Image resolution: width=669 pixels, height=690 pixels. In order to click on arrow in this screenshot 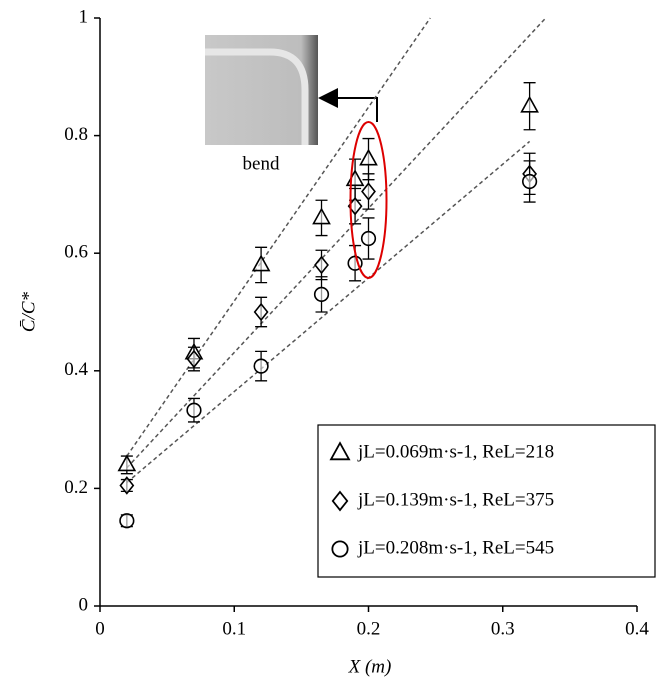, I will do `click(348, 105)`.